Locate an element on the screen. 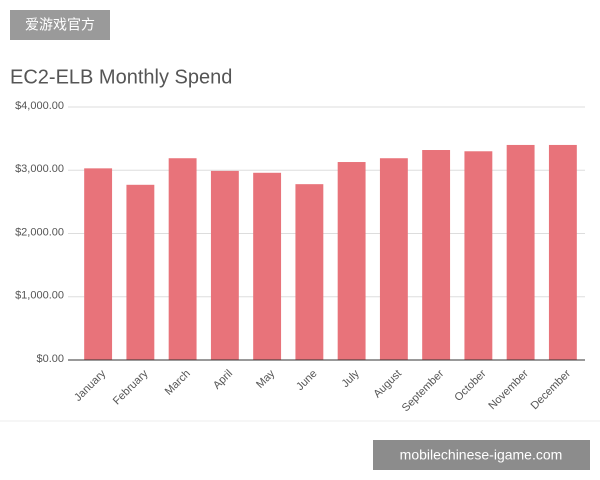  x-tick-label: April is located at coordinates (223, 380).